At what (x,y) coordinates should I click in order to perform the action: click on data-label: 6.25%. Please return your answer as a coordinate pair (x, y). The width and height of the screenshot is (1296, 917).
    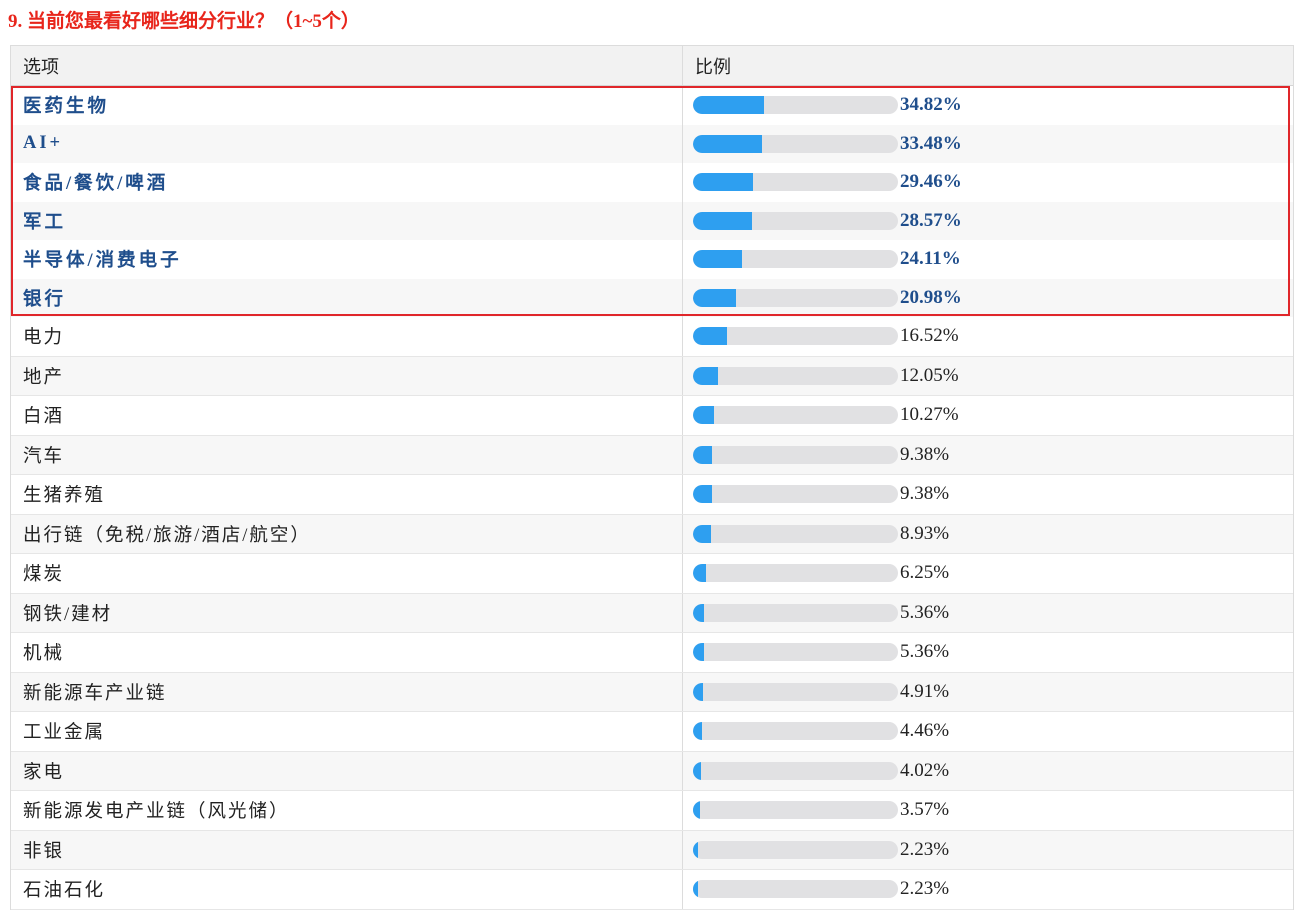
    Looking at the image, I should click on (925, 573).